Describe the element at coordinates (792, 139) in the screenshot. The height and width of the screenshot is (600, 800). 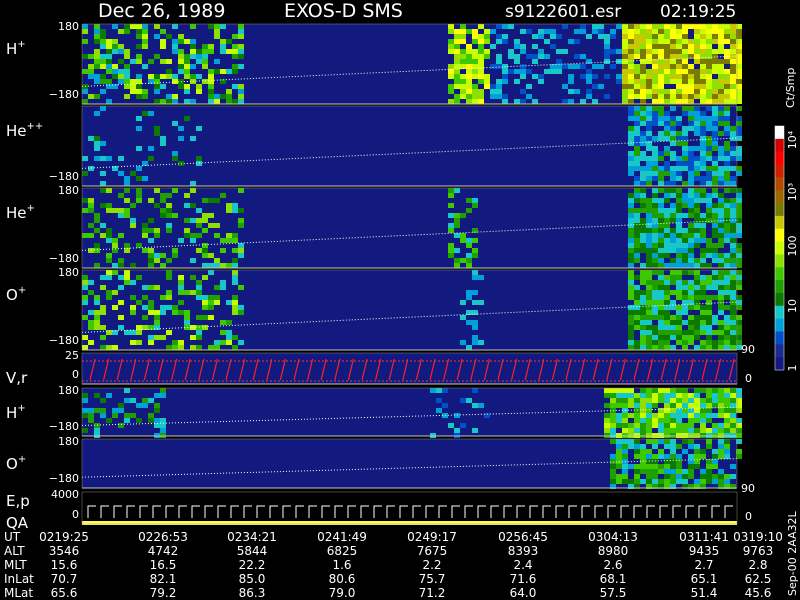
I see `colorbar-tick: 10⁴` at that location.